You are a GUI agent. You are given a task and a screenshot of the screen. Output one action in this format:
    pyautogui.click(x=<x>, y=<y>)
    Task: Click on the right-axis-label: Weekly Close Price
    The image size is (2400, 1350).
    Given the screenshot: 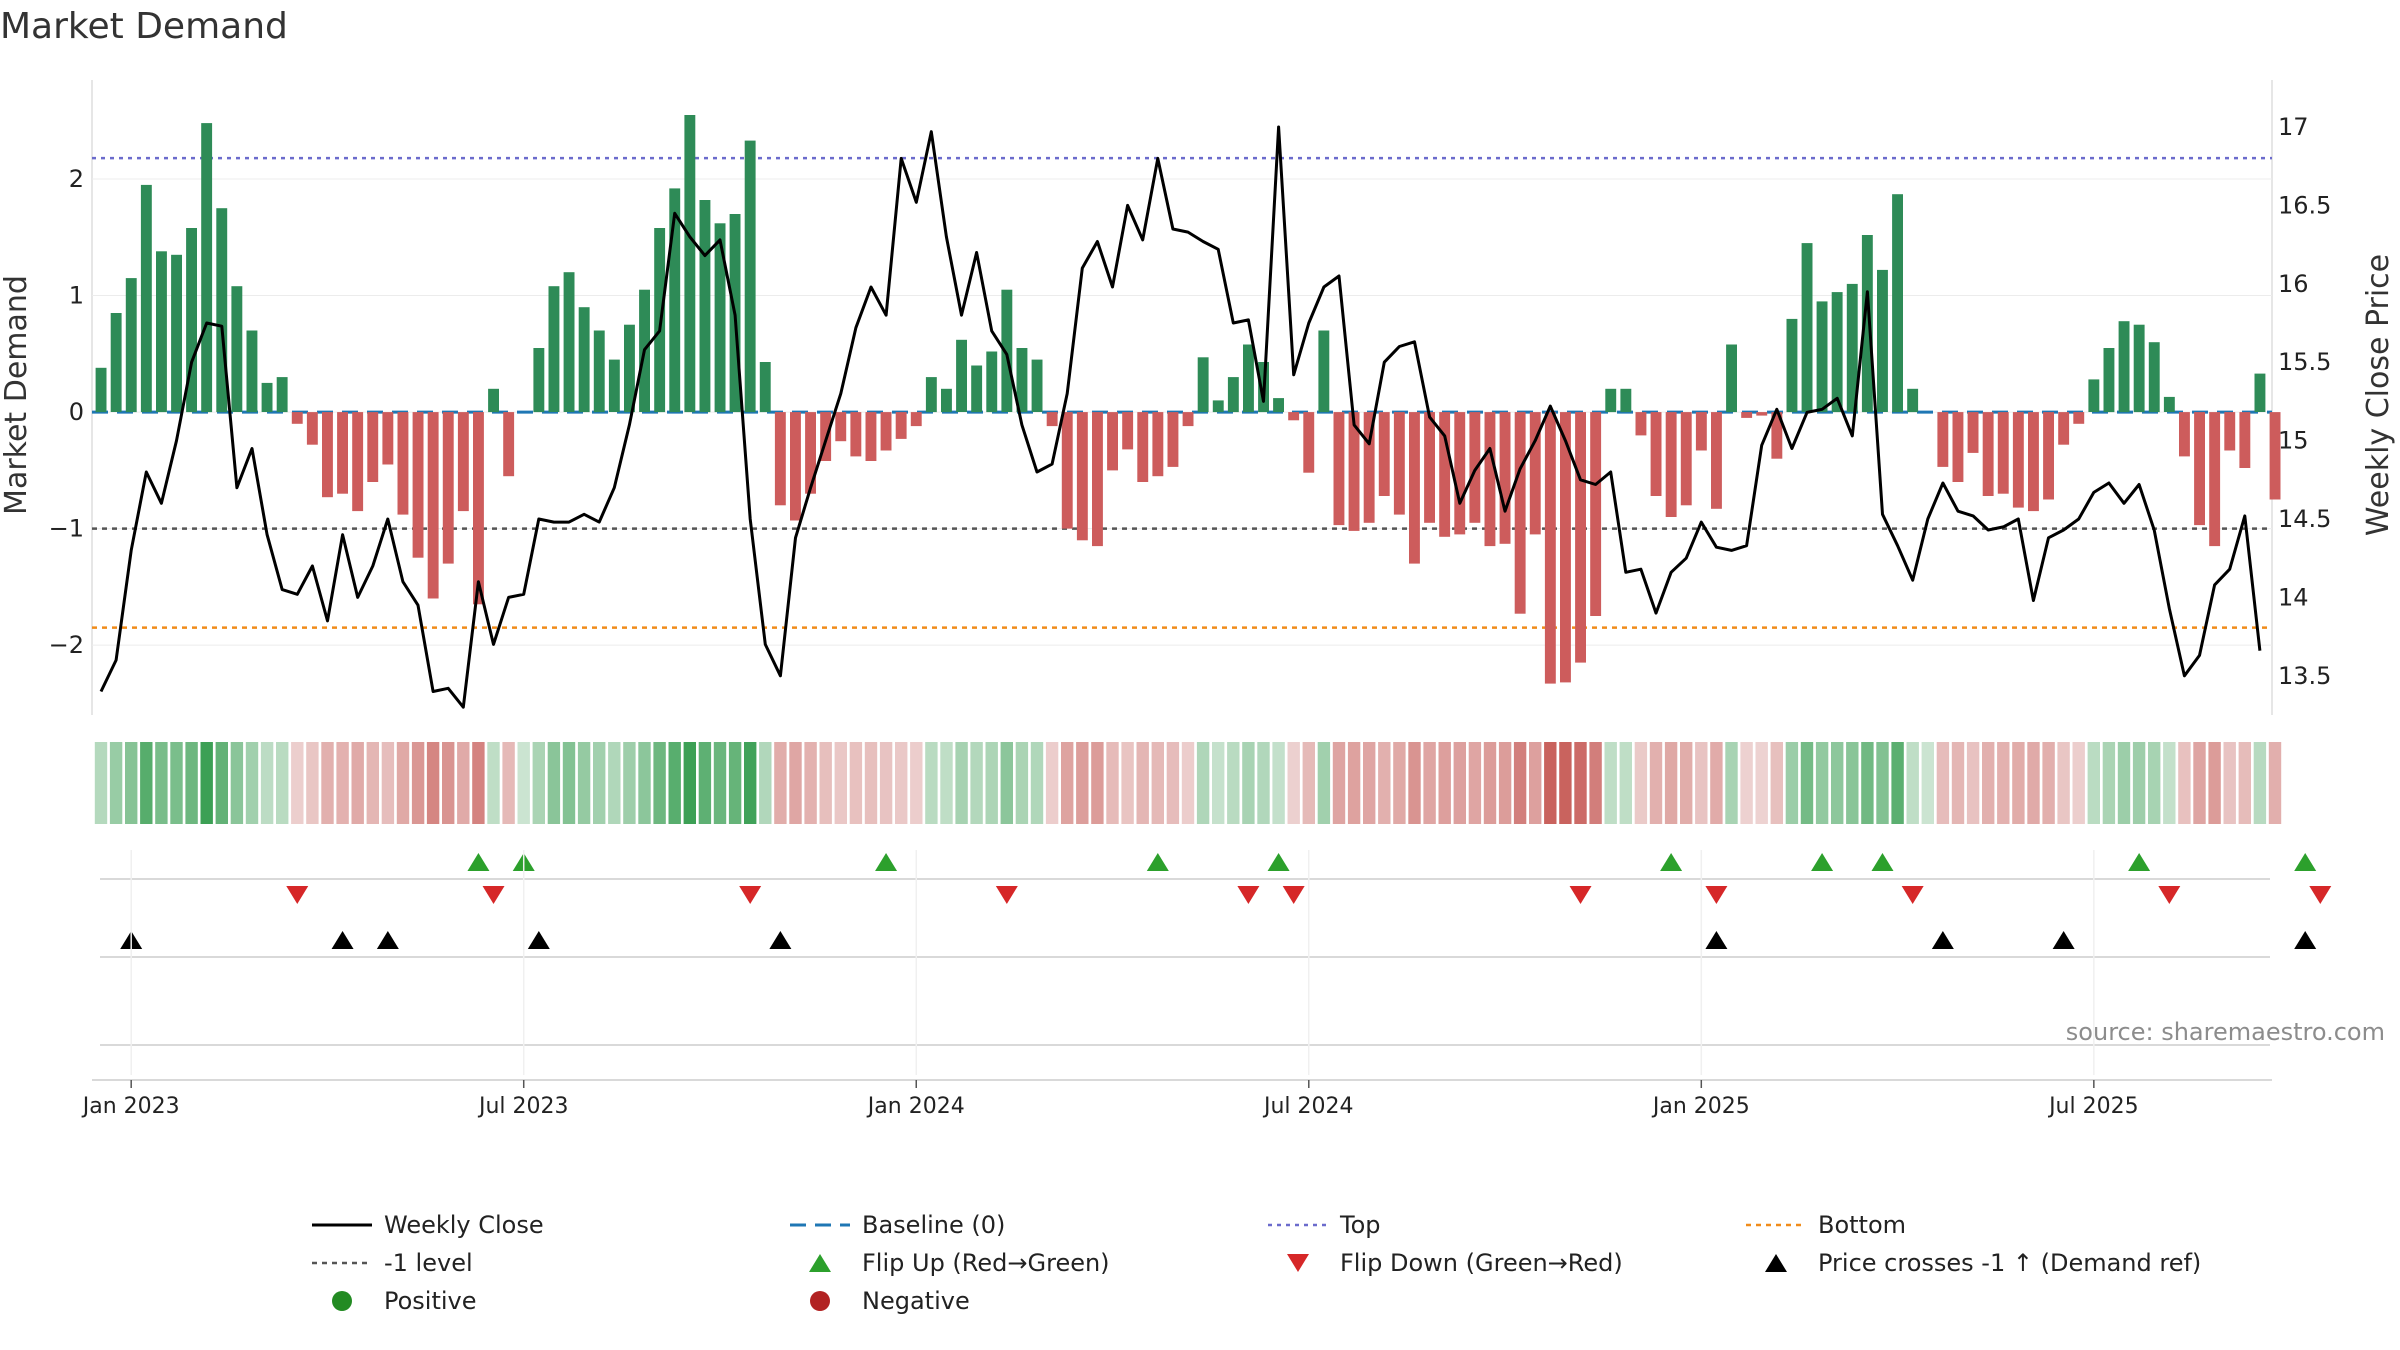 What is the action you would take?
    pyautogui.click(x=2378, y=395)
    